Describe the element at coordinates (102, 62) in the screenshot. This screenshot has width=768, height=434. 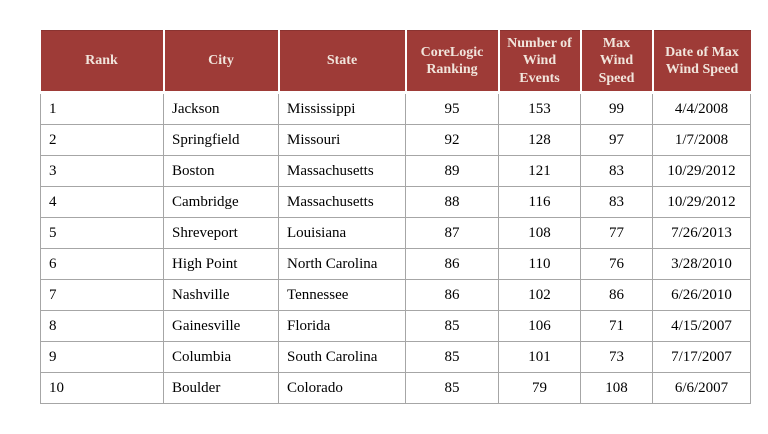
I see `header-rank: Rank` at that location.